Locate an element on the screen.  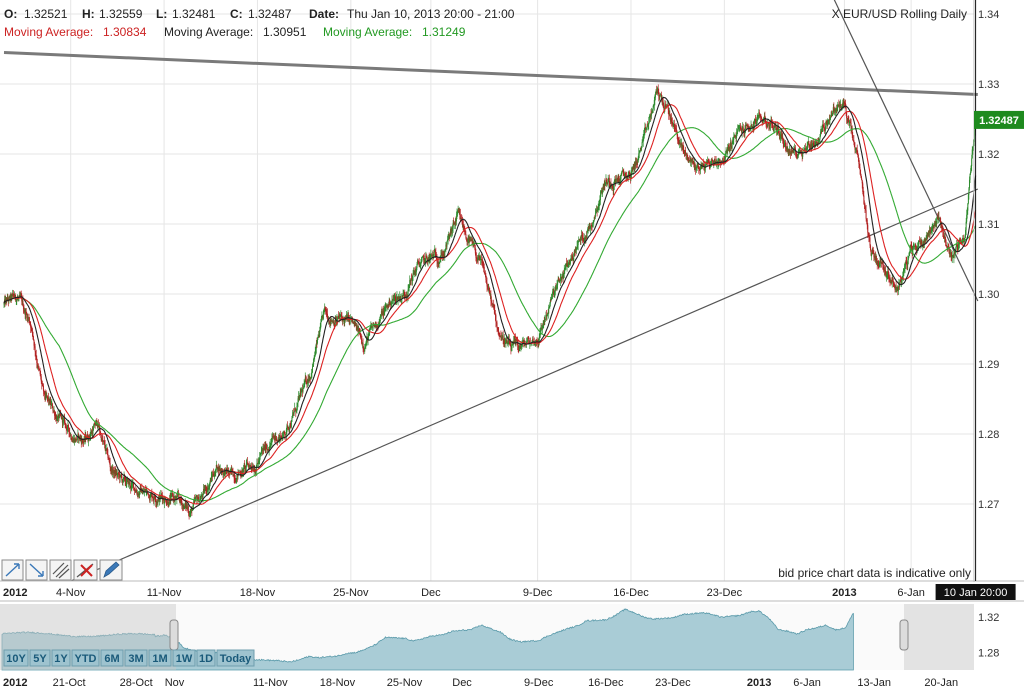
range-button-10y: 10Y is located at coordinates (16, 658).